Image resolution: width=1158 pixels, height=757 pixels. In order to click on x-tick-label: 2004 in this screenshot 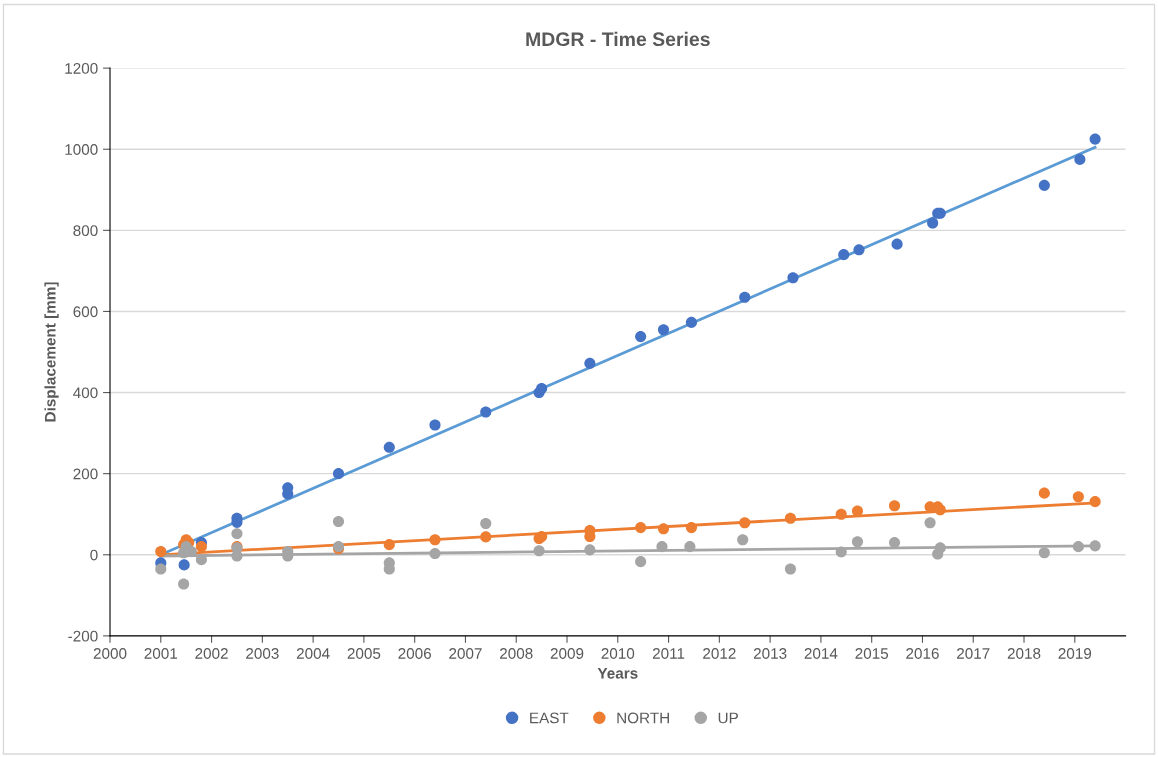, I will do `click(313, 653)`.